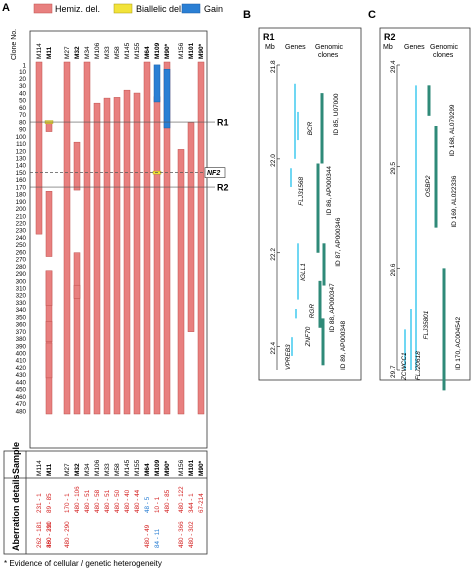 The image size is (474, 571). What do you see at coordinates (336, 114) in the screenshot?
I see `clone-label: ID 85, U07000` at bounding box center [336, 114].